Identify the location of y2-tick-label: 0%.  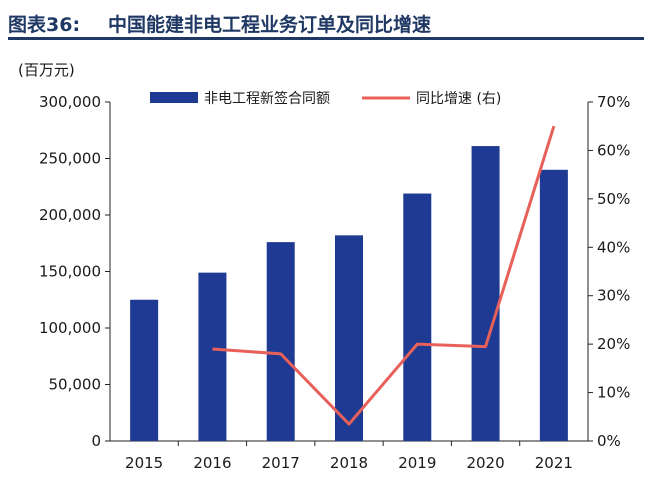
(609, 441).